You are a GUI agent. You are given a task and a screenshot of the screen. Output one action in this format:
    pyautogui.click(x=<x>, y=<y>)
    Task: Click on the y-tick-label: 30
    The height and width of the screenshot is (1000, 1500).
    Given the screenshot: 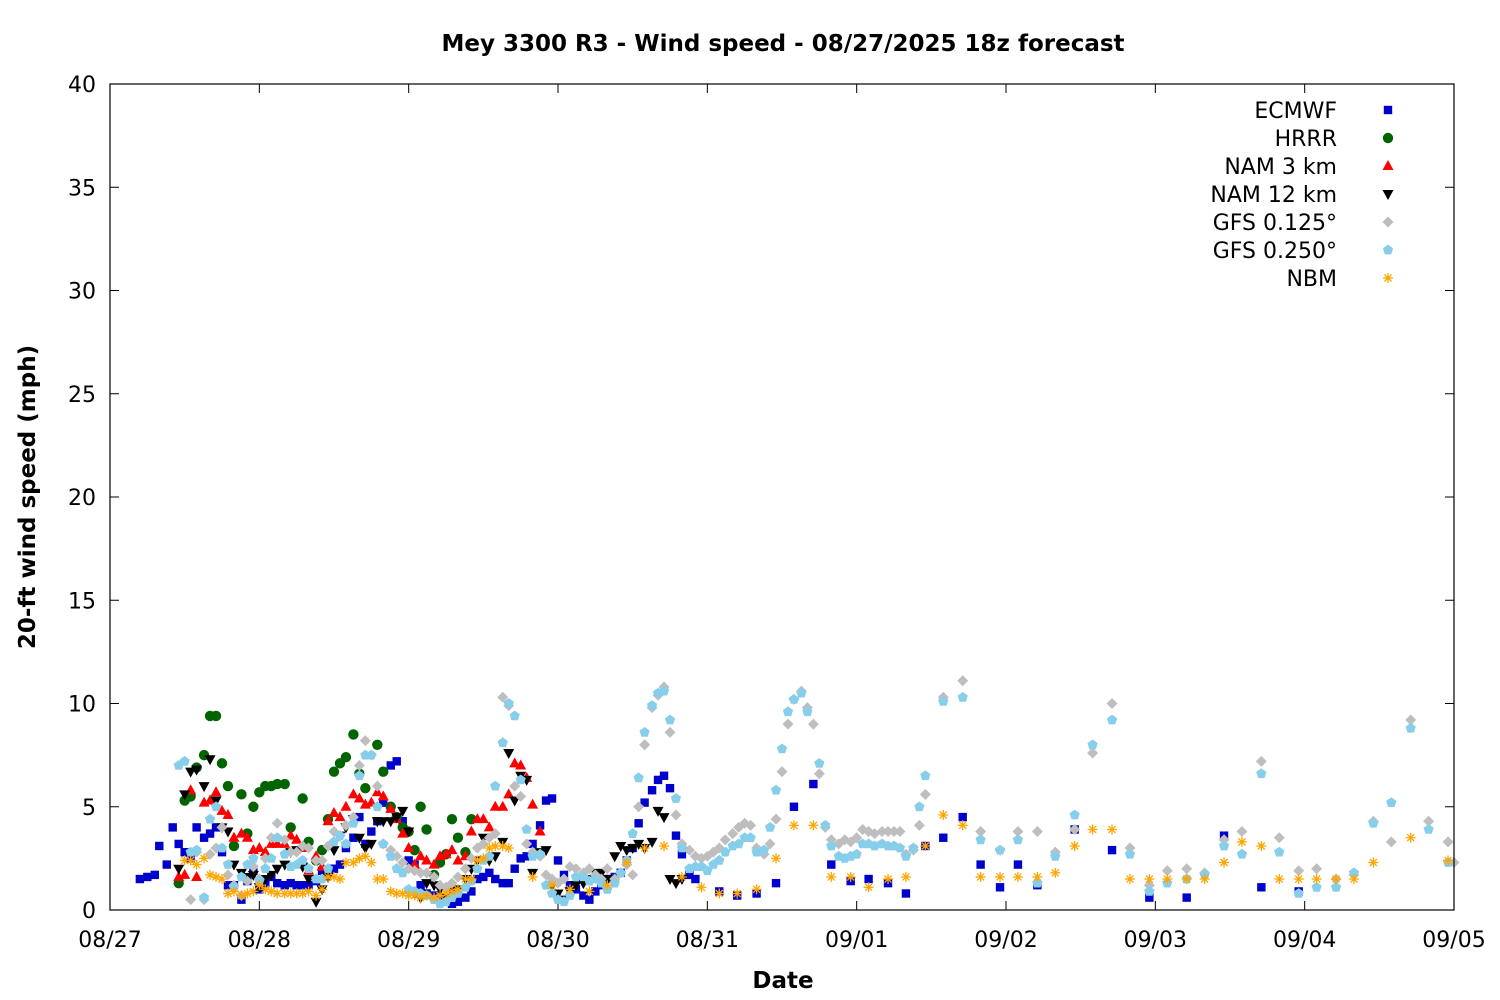 What is the action you would take?
    pyautogui.click(x=82, y=292)
    